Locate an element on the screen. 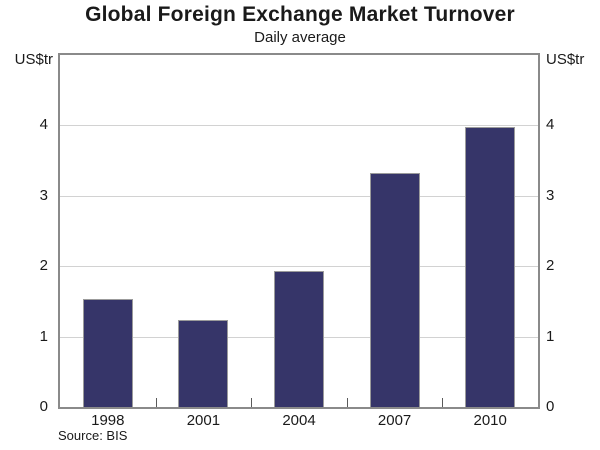 This screenshot has height=450, width=600. bar-1998 is located at coordinates (107, 353).